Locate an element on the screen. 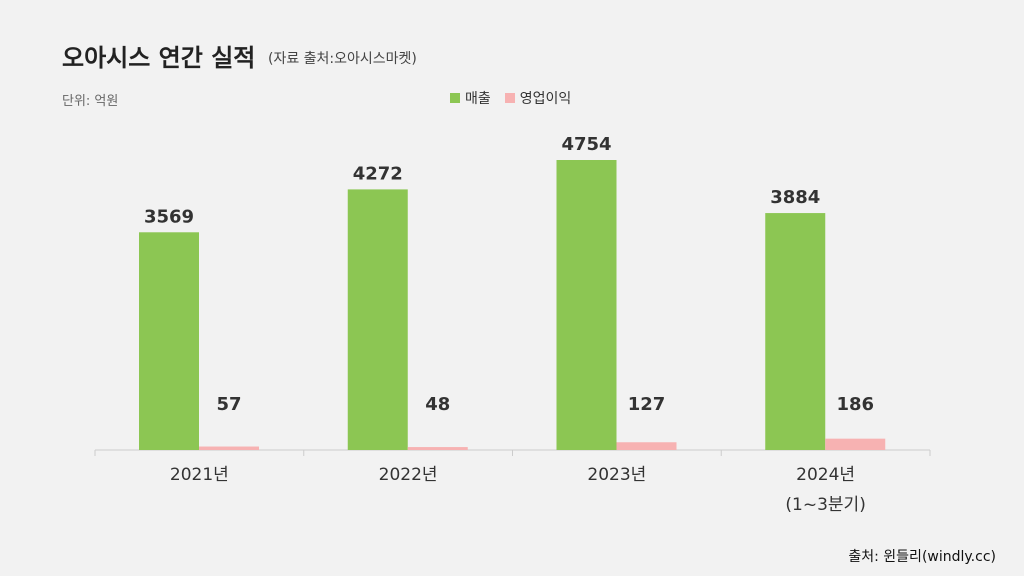 The image size is (1024, 576). chart-title: 오아시스 연간 실적 is located at coordinates (159, 58).